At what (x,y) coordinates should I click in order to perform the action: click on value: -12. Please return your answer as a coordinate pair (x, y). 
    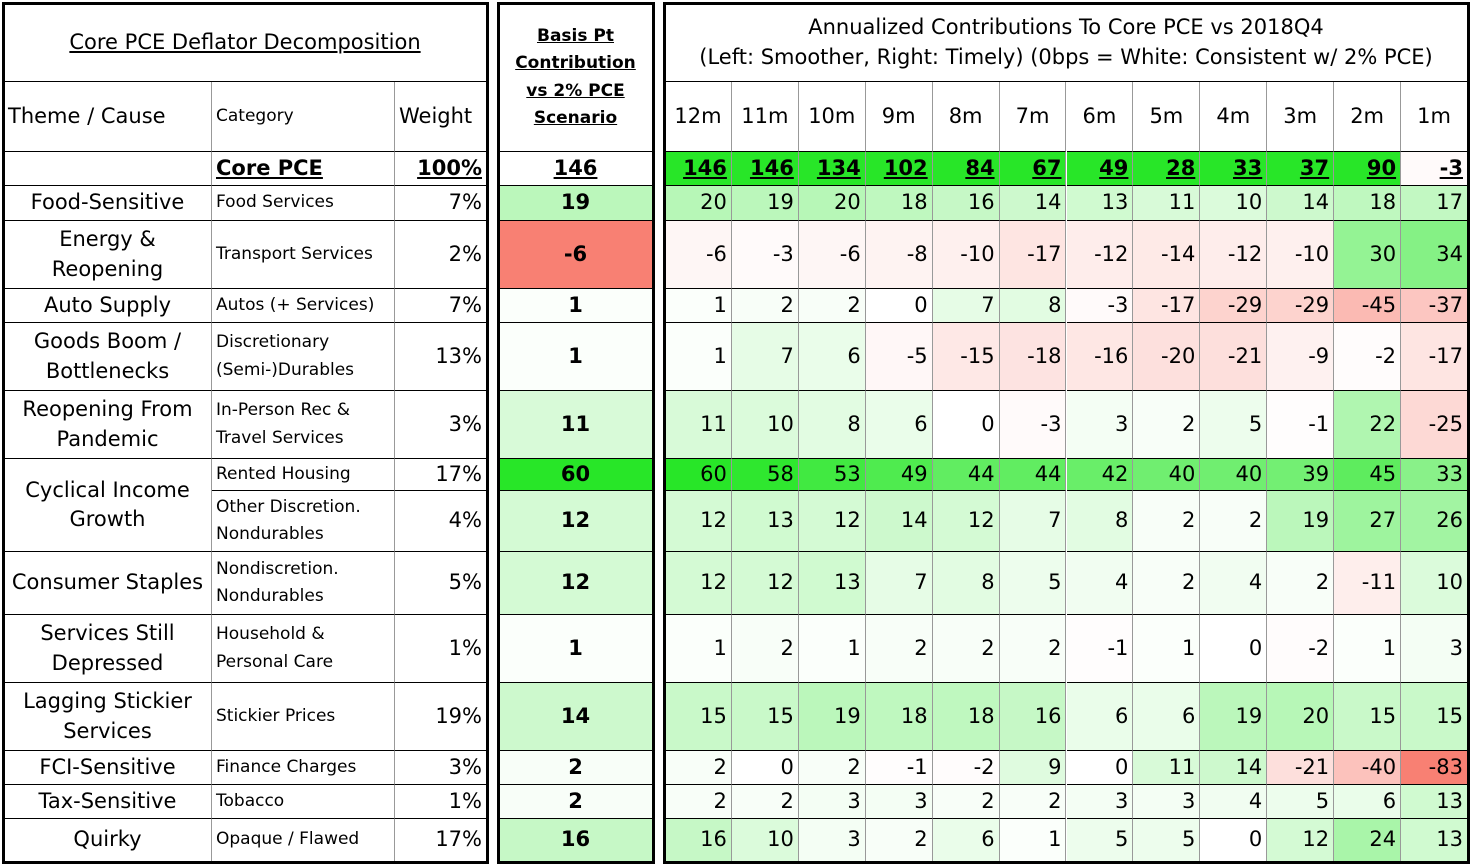
    Looking at the image, I should click on (1100, 255).